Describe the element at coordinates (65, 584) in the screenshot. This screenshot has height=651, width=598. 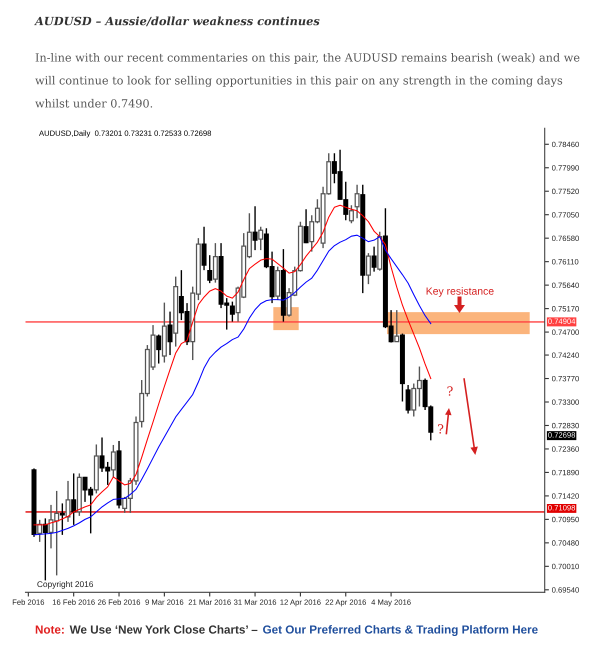
I see `annotation: Copyright 2016` at that location.